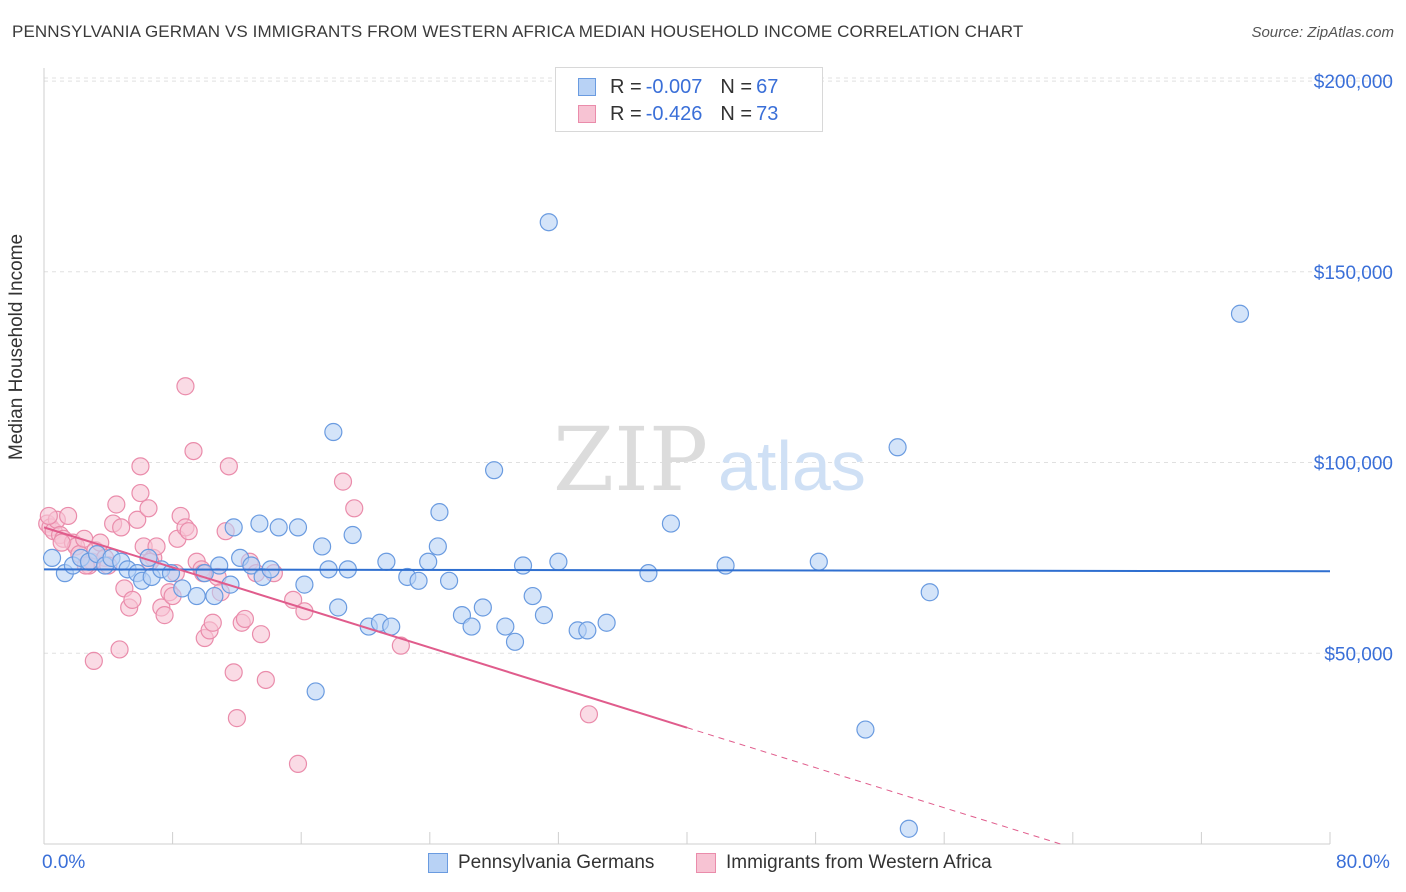 The height and width of the screenshot is (892, 1406). Describe the element at coordinates (859, 862) in the screenshot. I see `bottom-legend-label-pink: Immigrants from Western Africa` at that location.